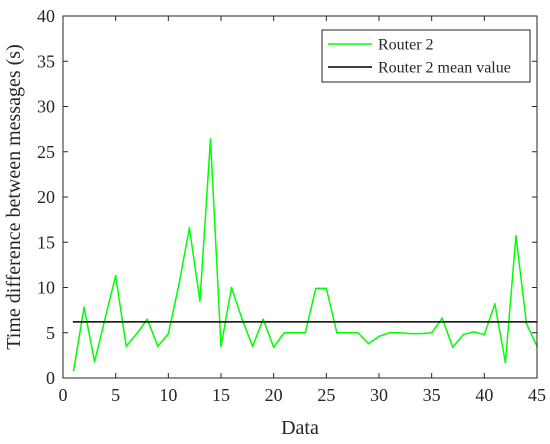 This screenshot has height=444, width=550. I want to click on y-tick-label: 40, so click(46, 16).